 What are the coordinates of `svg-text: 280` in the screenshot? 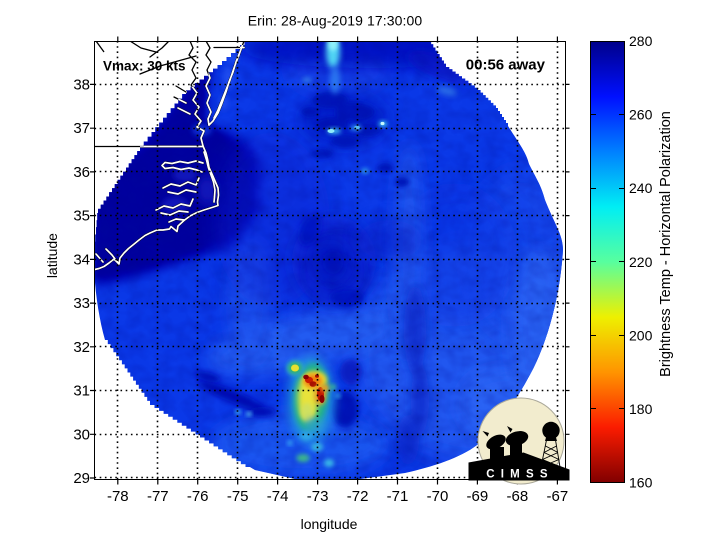 It's located at (641, 41).